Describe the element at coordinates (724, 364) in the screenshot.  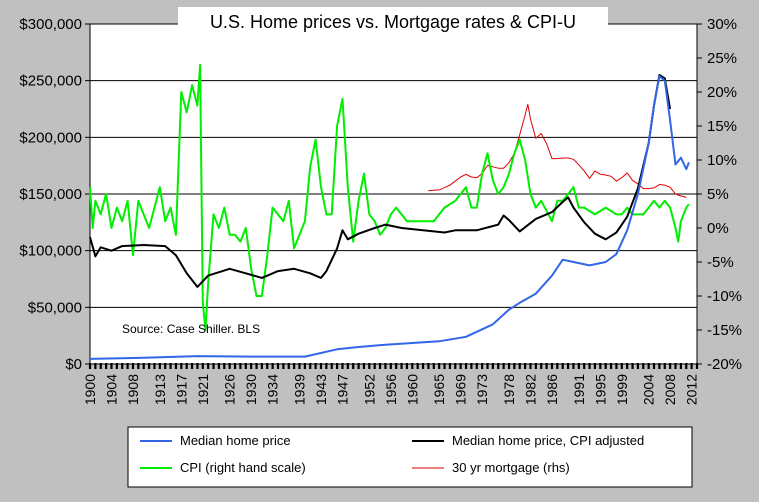
I see `y2-tick-label: -20%` at that location.